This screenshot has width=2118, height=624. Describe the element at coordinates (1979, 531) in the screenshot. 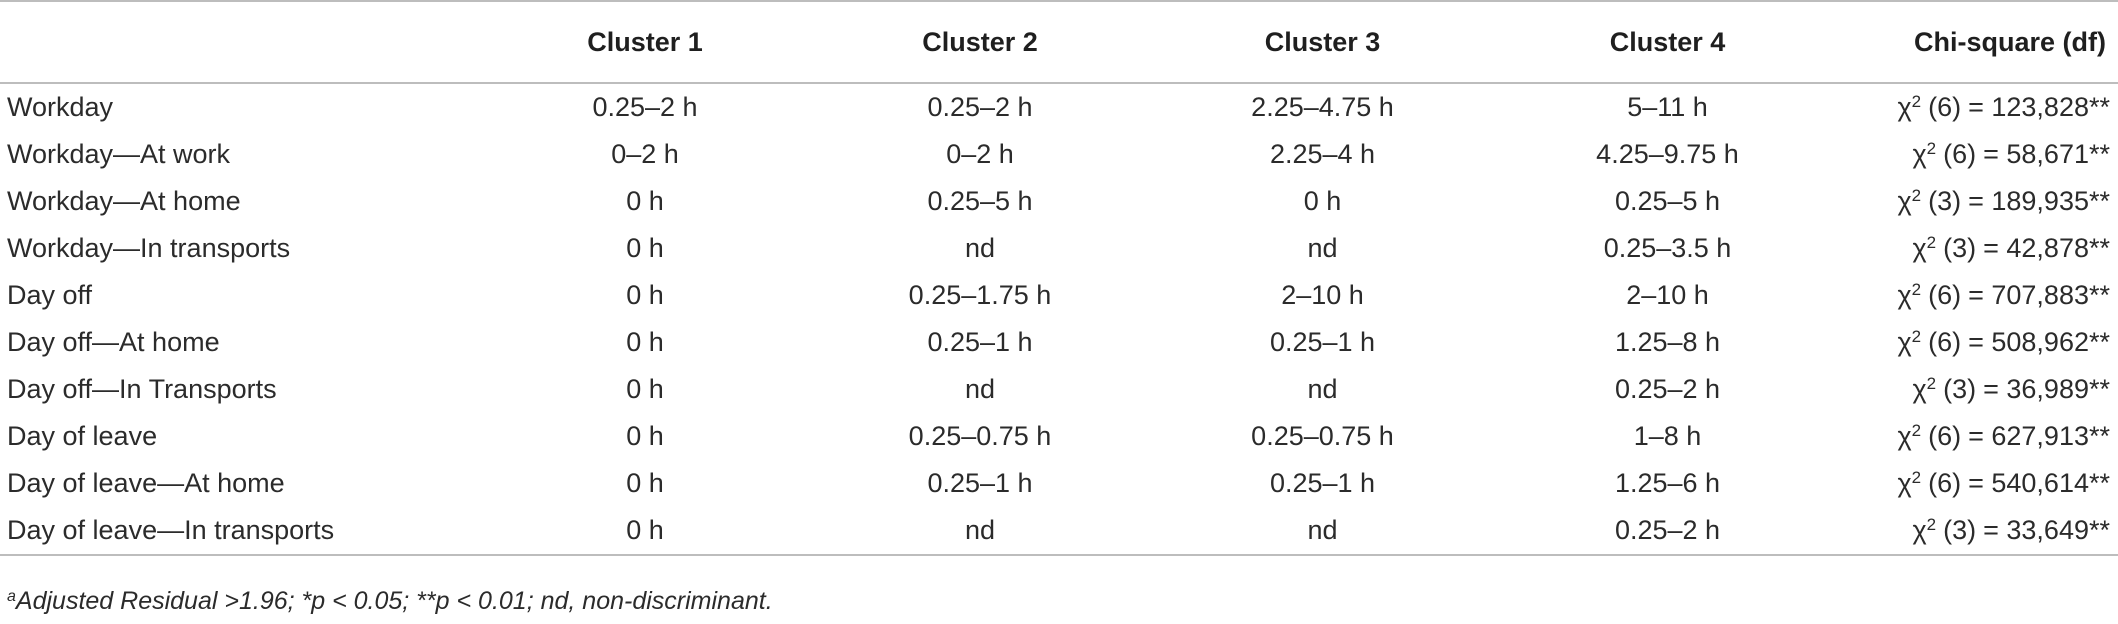

I see `chi-square-cell: χ2 (3) = 33,649**` at that location.